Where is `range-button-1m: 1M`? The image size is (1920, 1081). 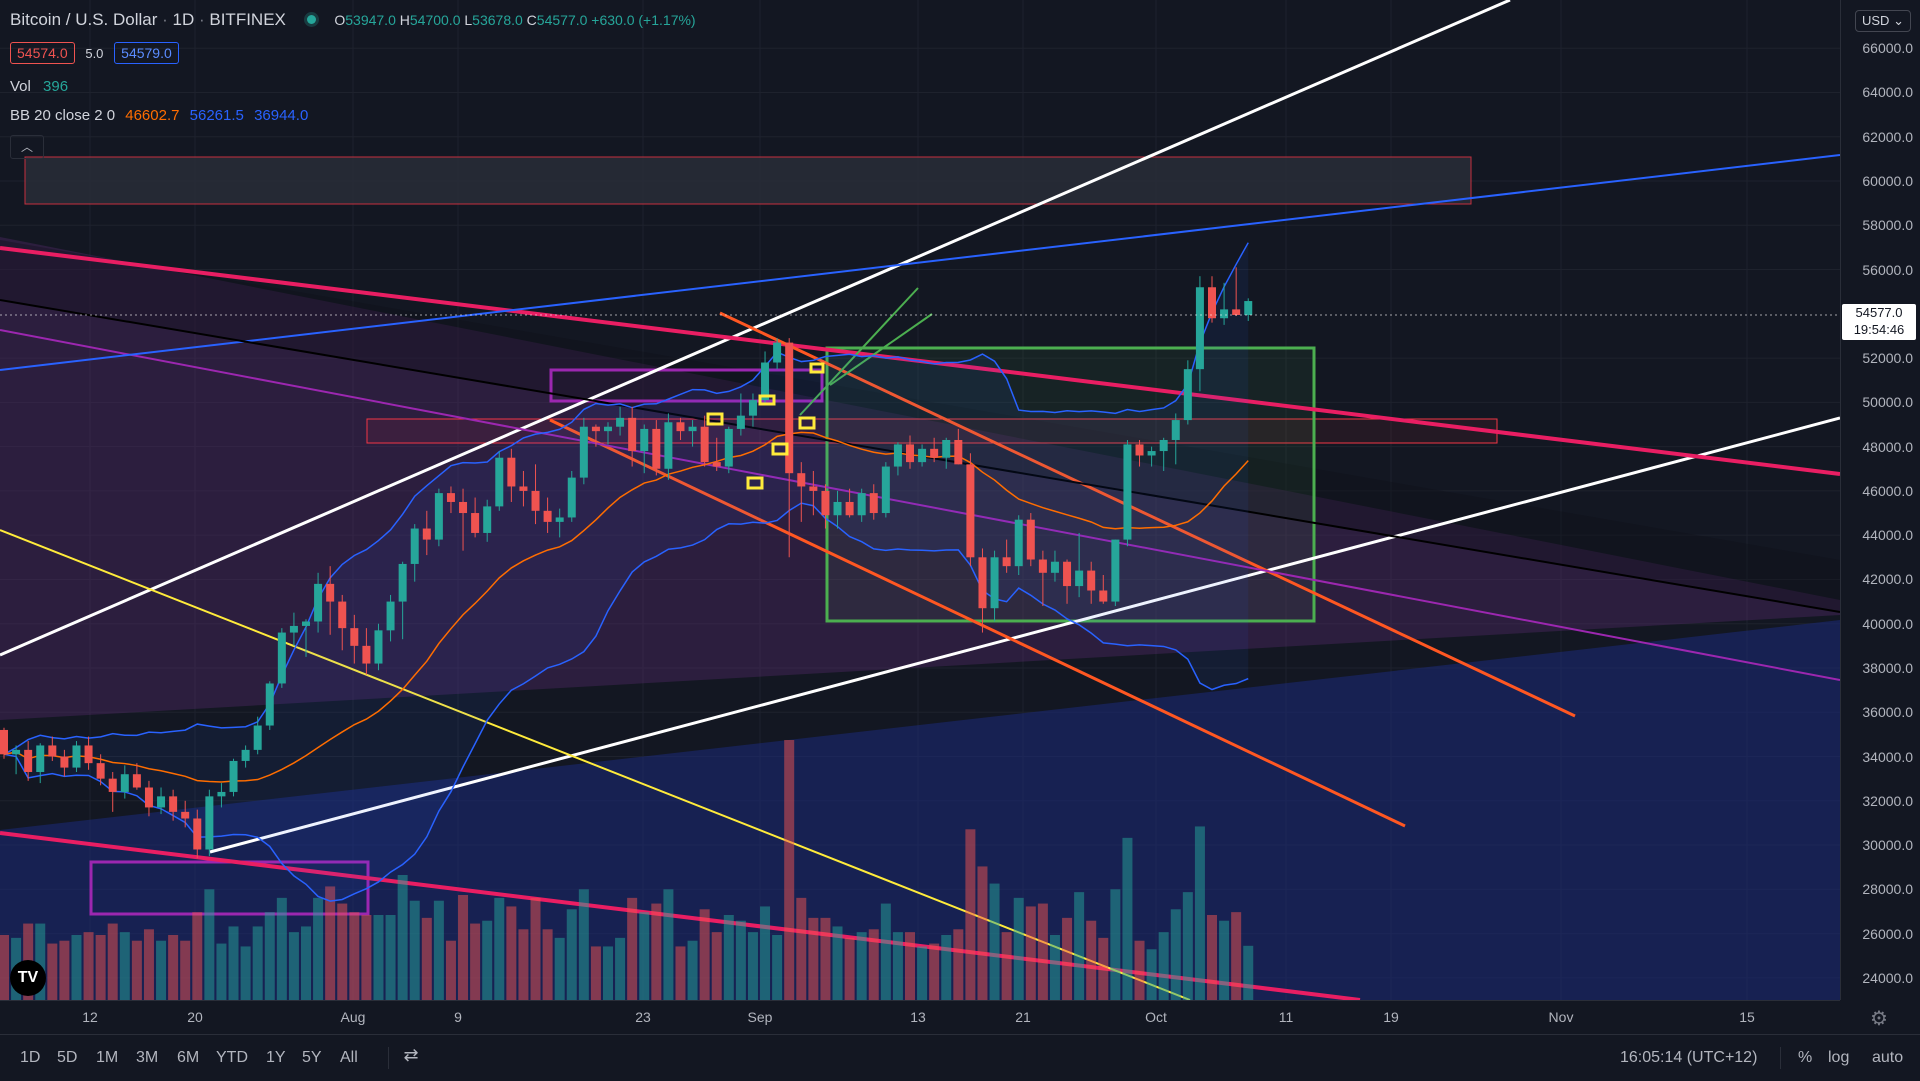 range-button-1m: 1M is located at coordinates (107, 1057).